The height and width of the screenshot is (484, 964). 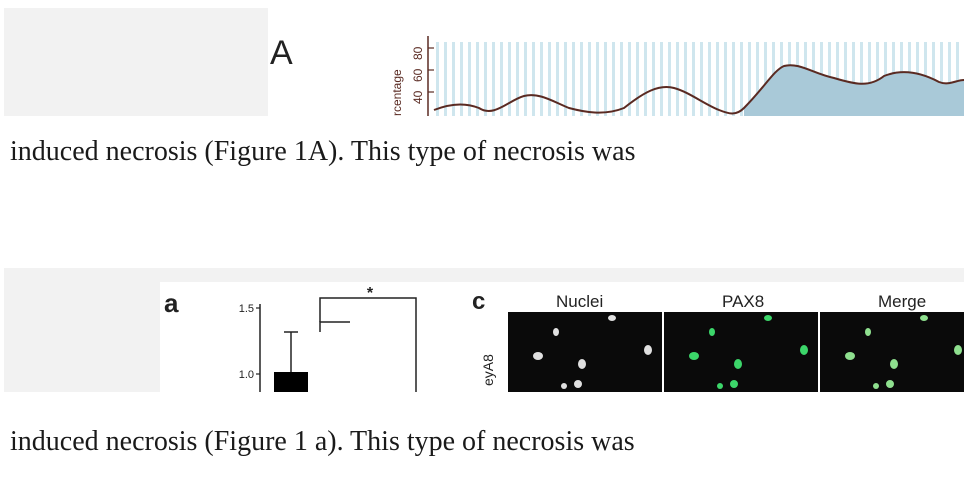 What do you see at coordinates (580, 301) in the screenshot?
I see `column-header-nuclei: Nuclei` at bounding box center [580, 301].